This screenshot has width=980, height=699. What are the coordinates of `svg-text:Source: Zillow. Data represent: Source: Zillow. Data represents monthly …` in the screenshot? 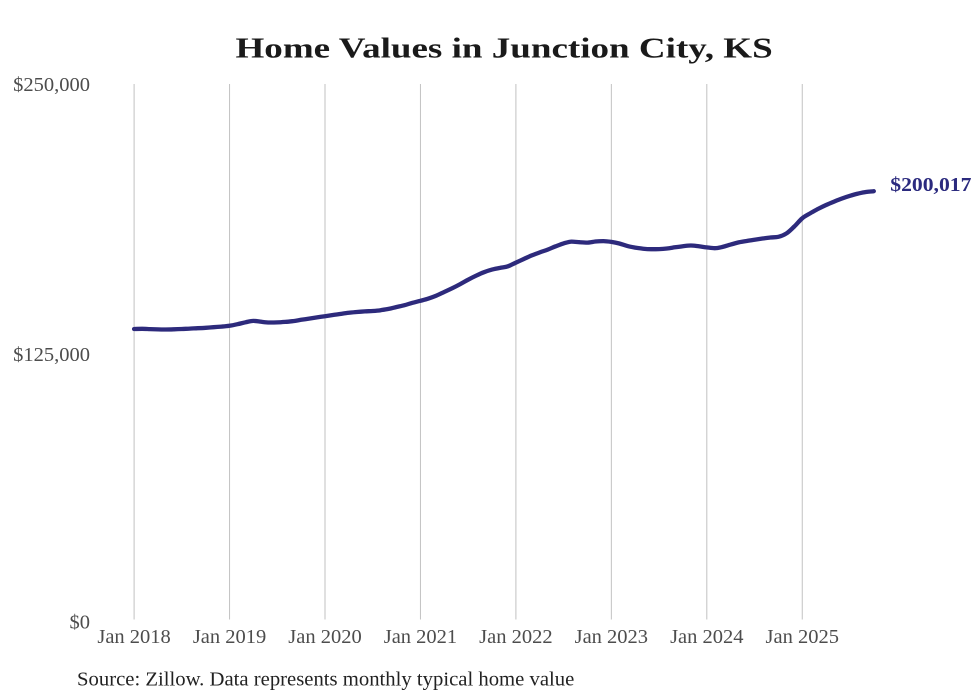 It's located at (325, 680).